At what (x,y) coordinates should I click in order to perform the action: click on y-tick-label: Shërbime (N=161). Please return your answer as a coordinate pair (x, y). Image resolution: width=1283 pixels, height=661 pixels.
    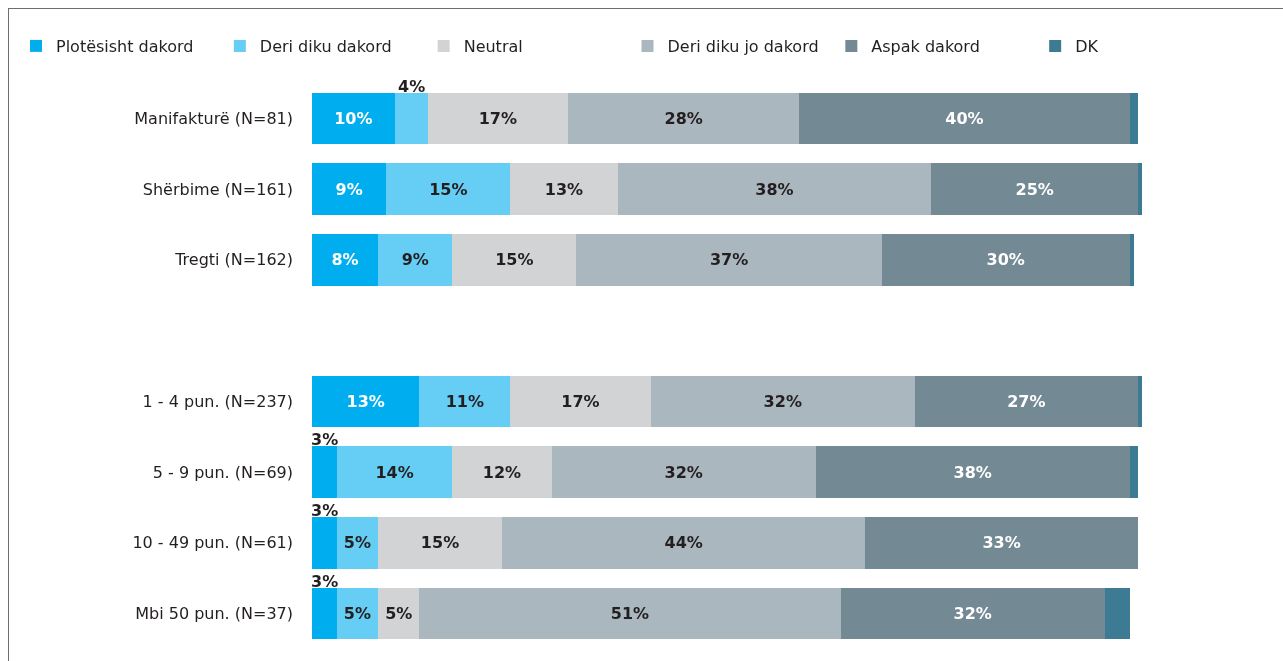
    Looking at the image, I should click on (217, 189).